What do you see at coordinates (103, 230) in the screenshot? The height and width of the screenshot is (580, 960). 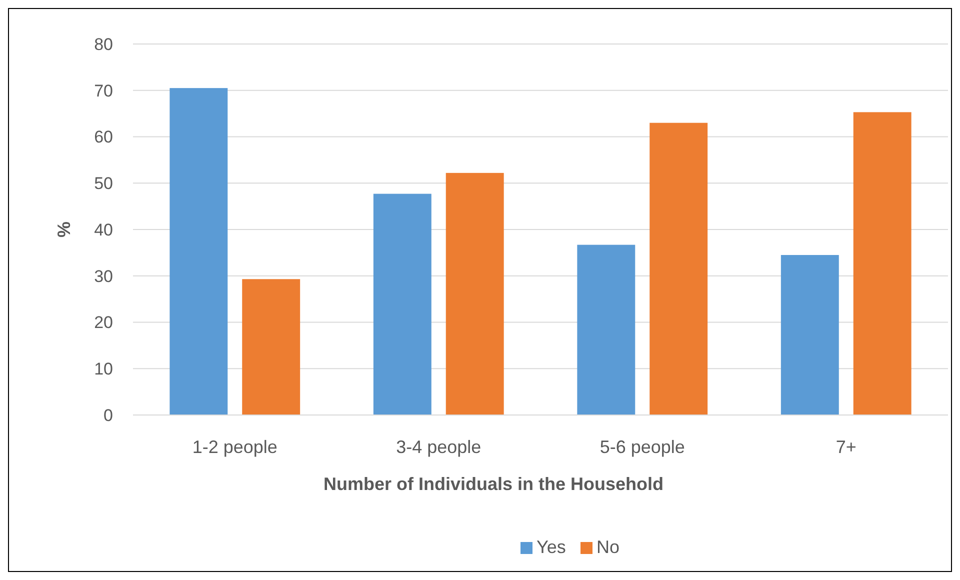 I see `y-tick-label: 40` at bounding box center [103, 230].